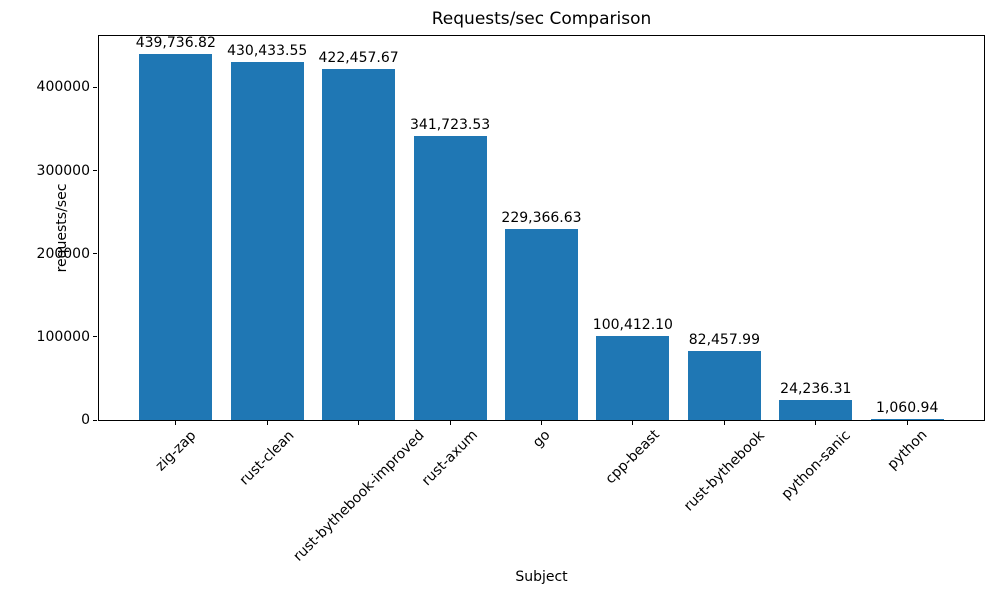 This screenshot has width=1000, height=600. What do you see at coordinates (175, 43) in the screenshot?
I see `bar-value-label: 439,736.82` at bounding box center [175, 43].